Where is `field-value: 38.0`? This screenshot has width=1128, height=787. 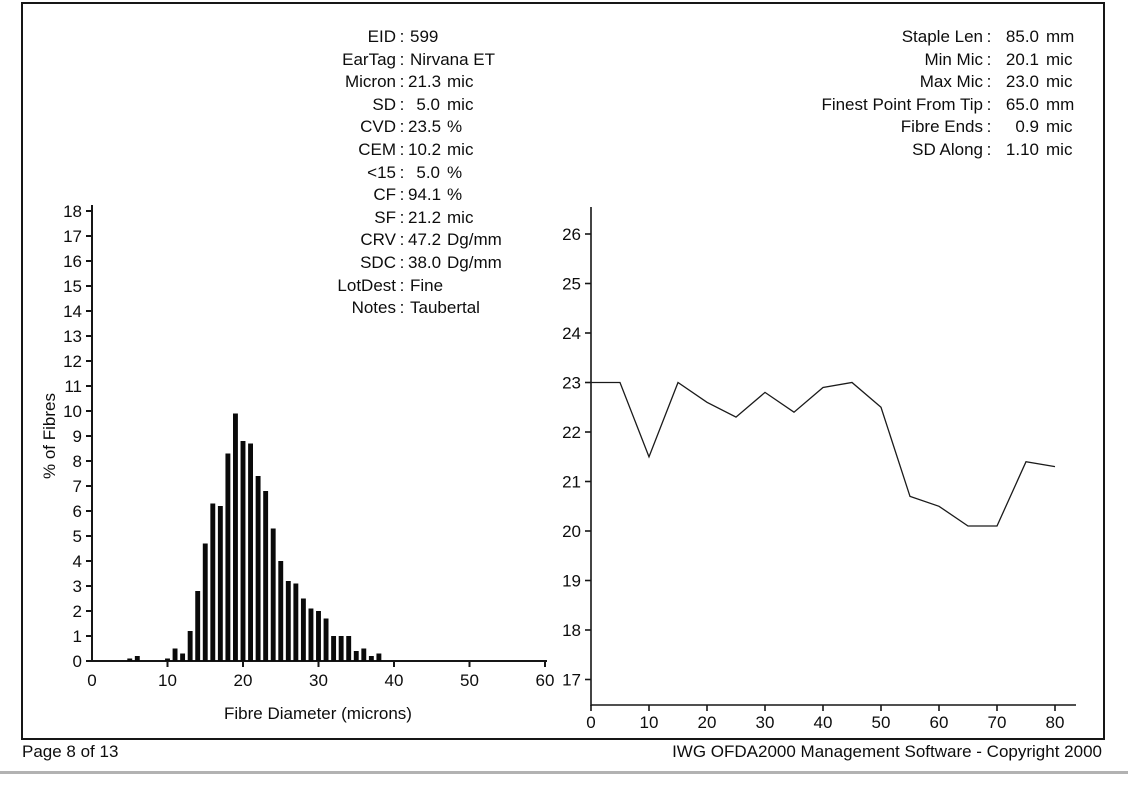 field-value: 38.0 is located at coordinates (425, 262).